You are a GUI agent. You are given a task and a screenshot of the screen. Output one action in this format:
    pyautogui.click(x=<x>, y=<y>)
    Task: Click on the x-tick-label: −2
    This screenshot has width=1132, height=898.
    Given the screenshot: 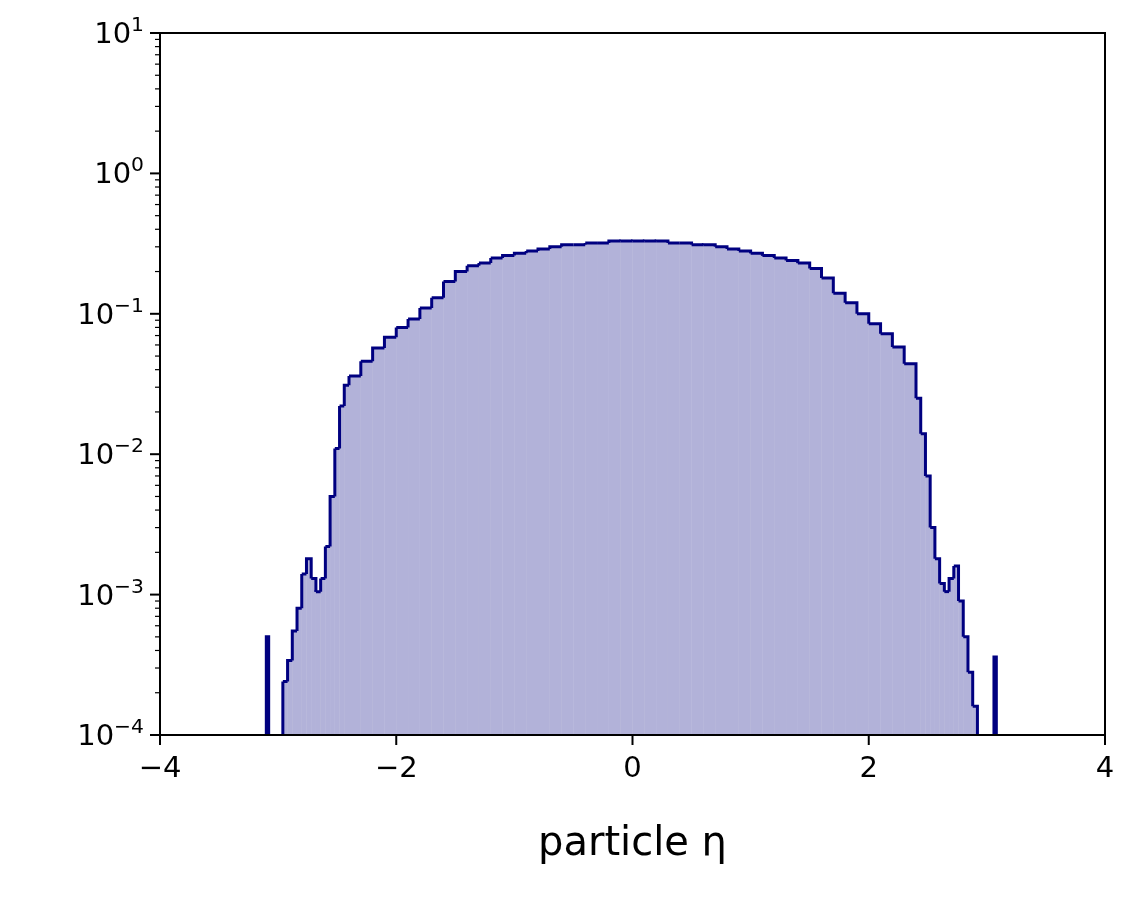 What is the action you would take?
    pyautogui.click(x=396, y=767)
    